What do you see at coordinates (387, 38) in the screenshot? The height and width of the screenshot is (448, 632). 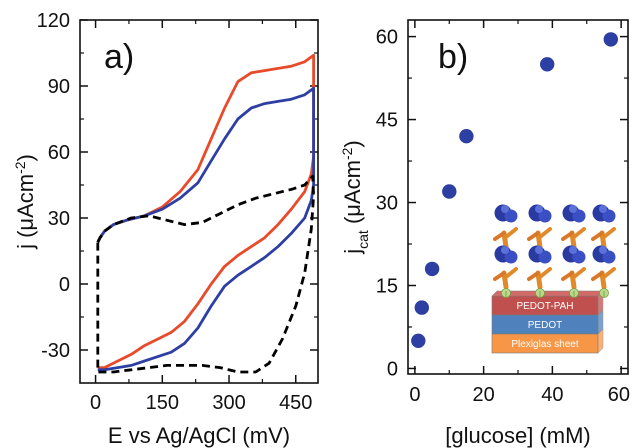 I see `y-tick-label-b: 60` at bounding box center [387, 38].